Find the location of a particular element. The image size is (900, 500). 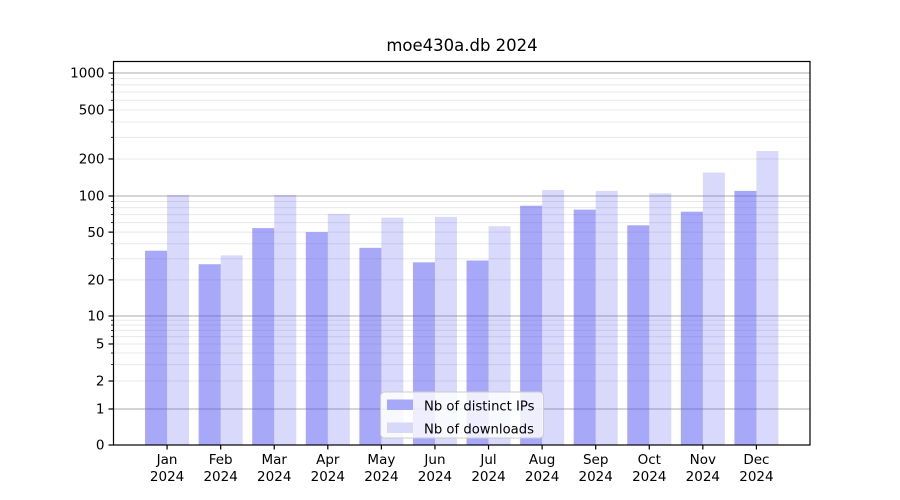

legend-box is located at coordinates (462, 415).